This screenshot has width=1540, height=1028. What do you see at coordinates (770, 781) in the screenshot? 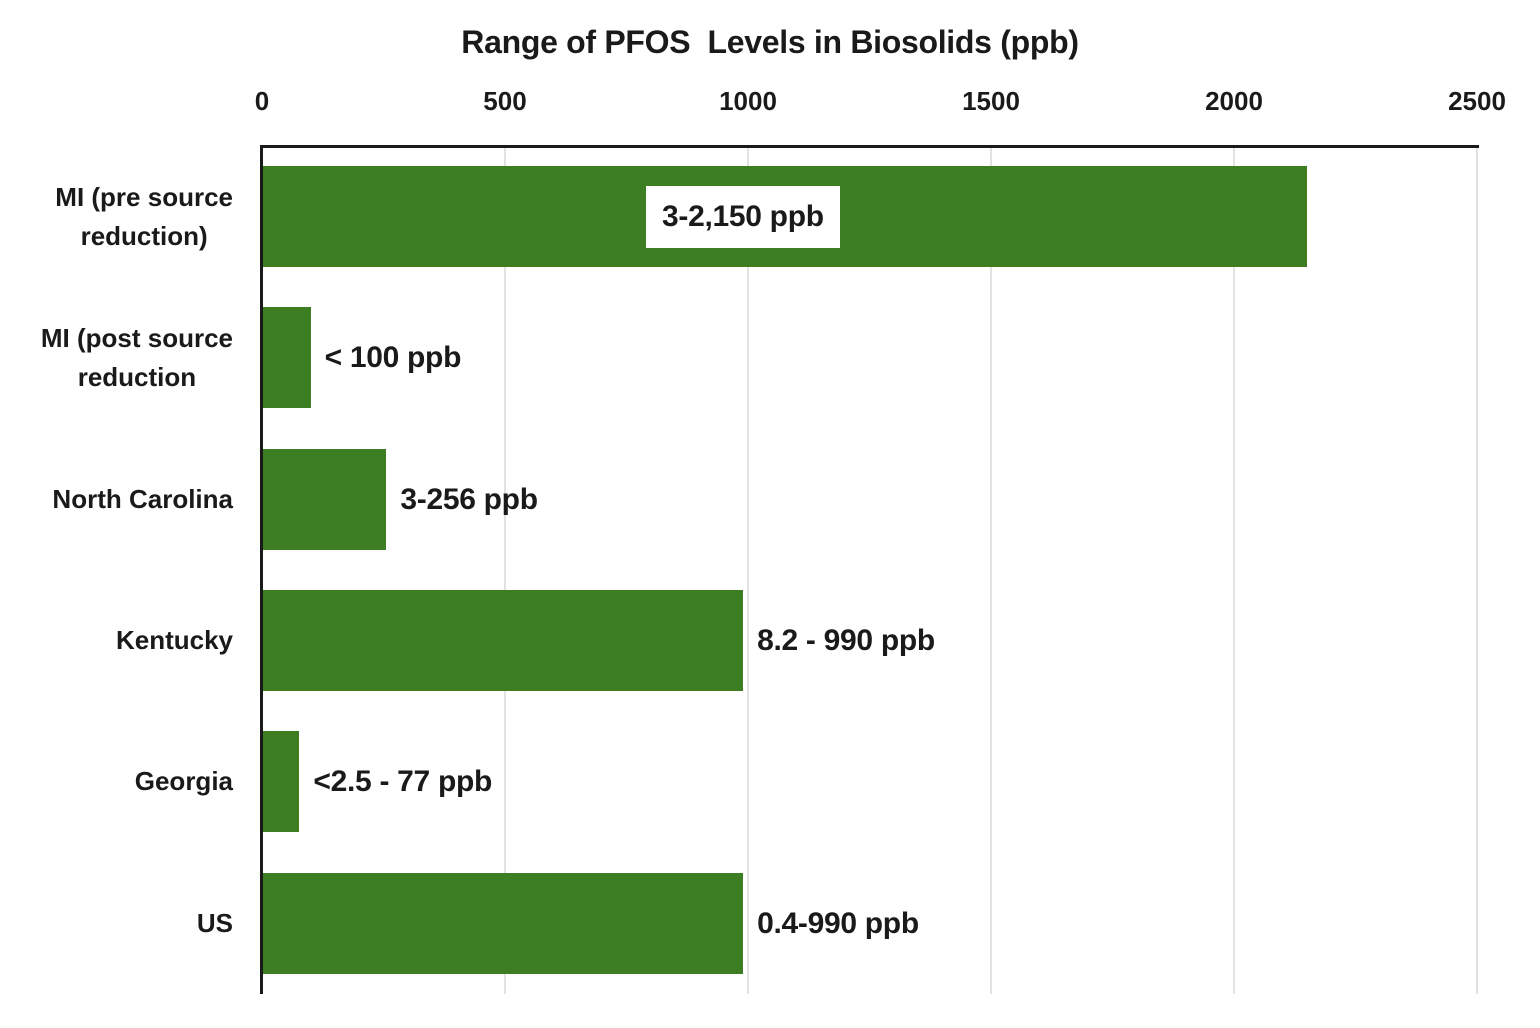
I see `bar-row-georgia: Georgia <2.5 - 77 ppb` at bounding box center [770, 781].